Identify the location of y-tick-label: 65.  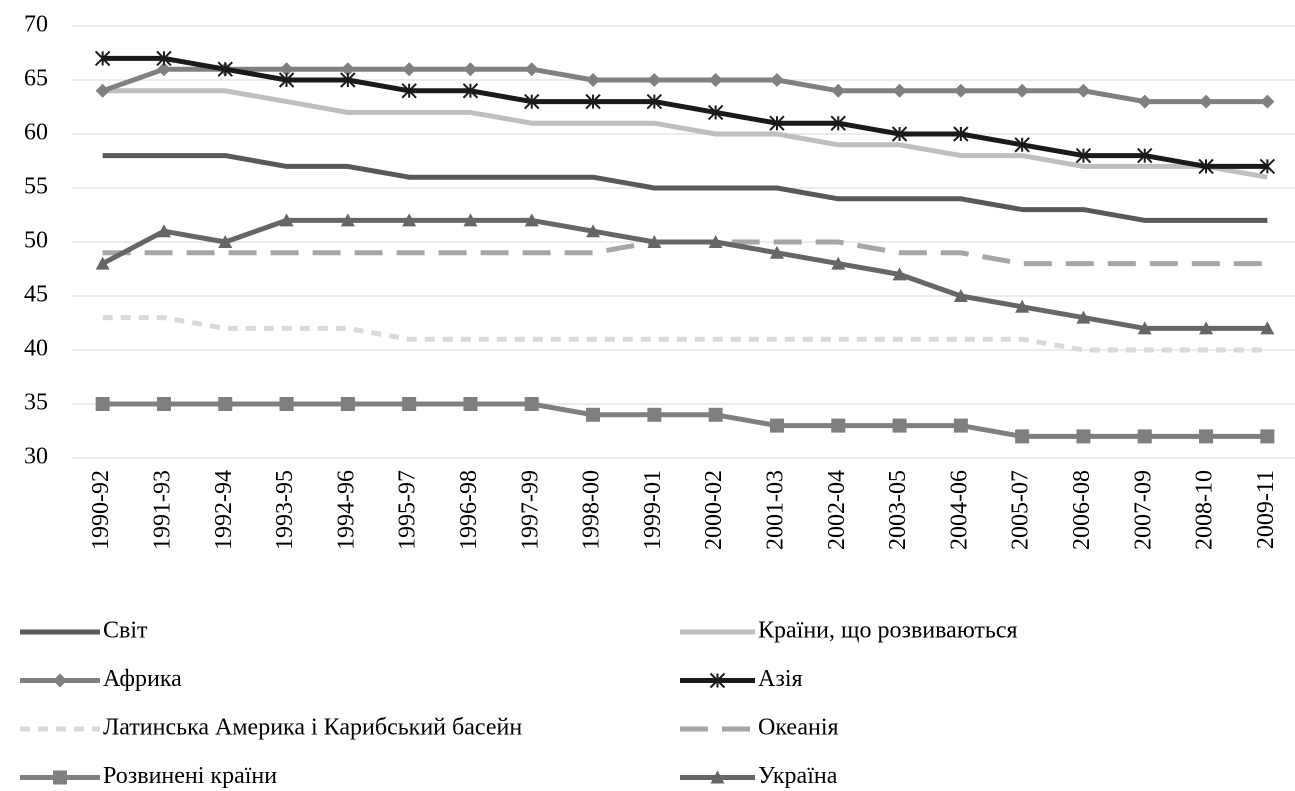
(36, 79).